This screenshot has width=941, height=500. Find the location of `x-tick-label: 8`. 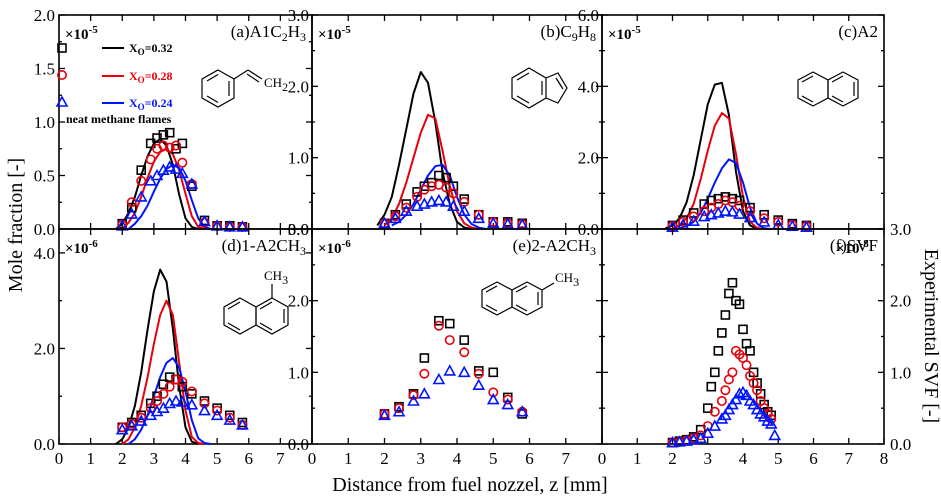

x-tick-label: 8 is located at coordinates (884, 458).